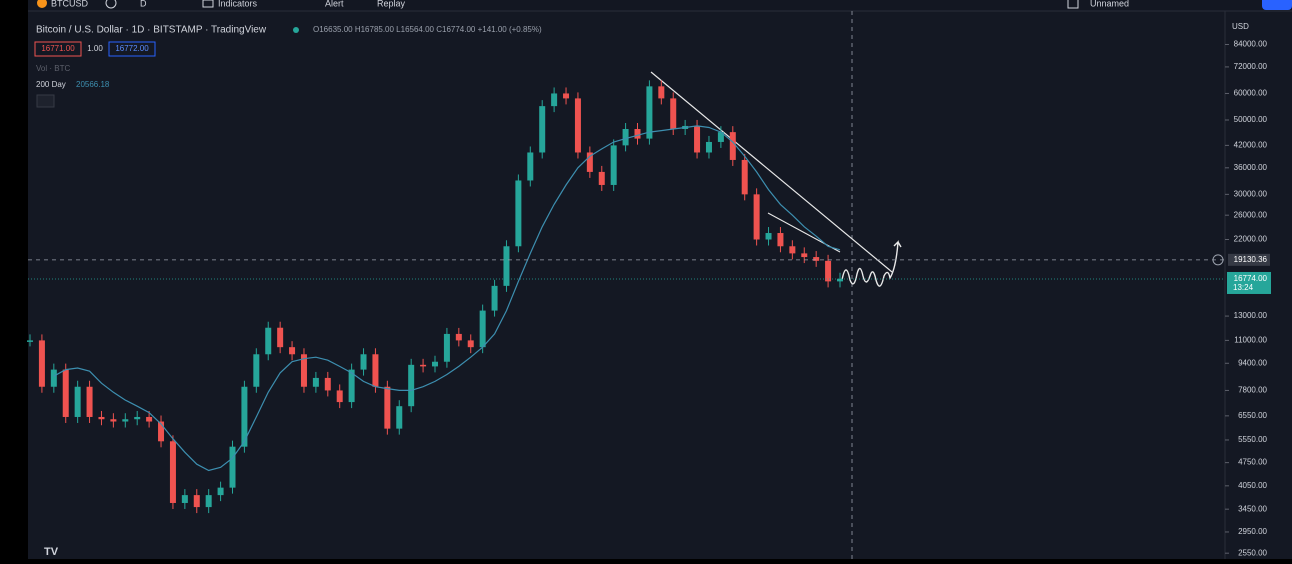 The height and width of the screenshot is (564, 1292). Describe the element at coordinates (208, 4) in the screenshot. I see `indicators-icon` at that location.